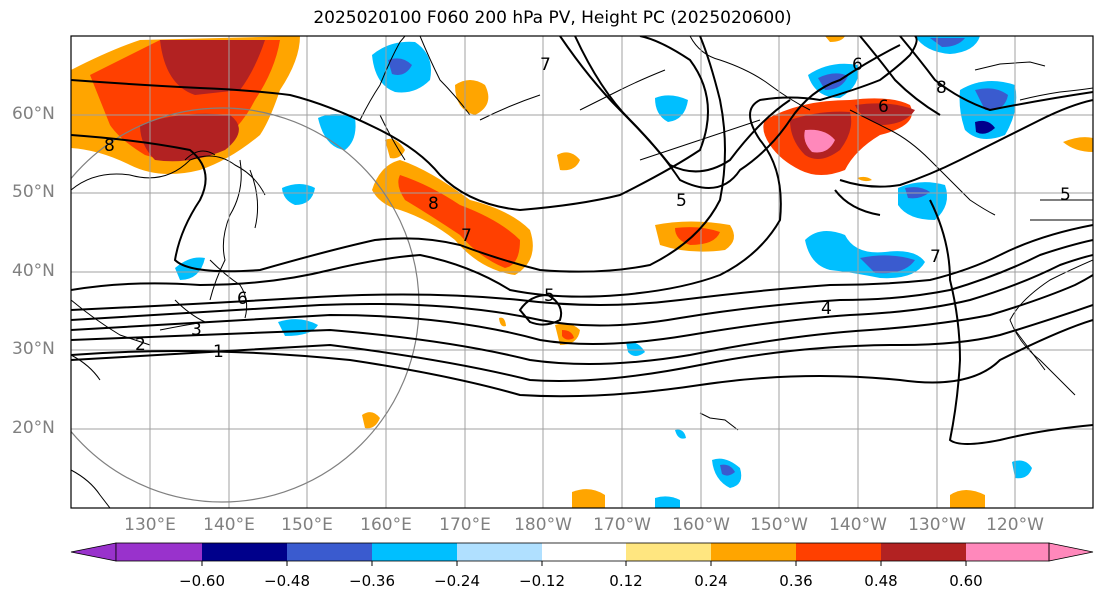 This screenshot has height=601, width=1105. What do you see at coordinates (465, 525) in the screenshot?
I see `lon-label-170e: 170°E` at bounding box center [465, 525].